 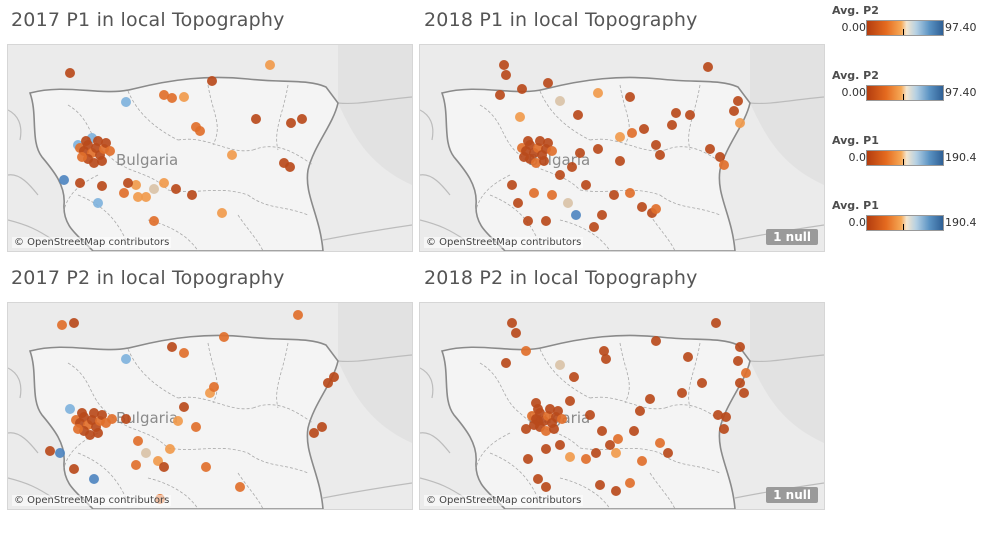 What do you see at coordinates (184, 422) in the screenshot?
I see `country-fill` at bounding box center [184, 422].